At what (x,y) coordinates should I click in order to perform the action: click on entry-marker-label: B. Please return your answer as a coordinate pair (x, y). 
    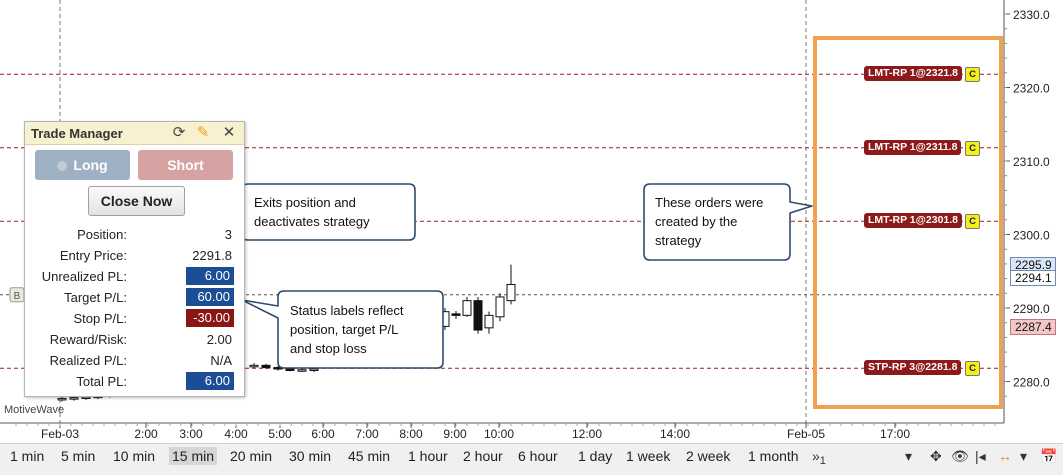
    Looking at the image, I should click on (17, 296).